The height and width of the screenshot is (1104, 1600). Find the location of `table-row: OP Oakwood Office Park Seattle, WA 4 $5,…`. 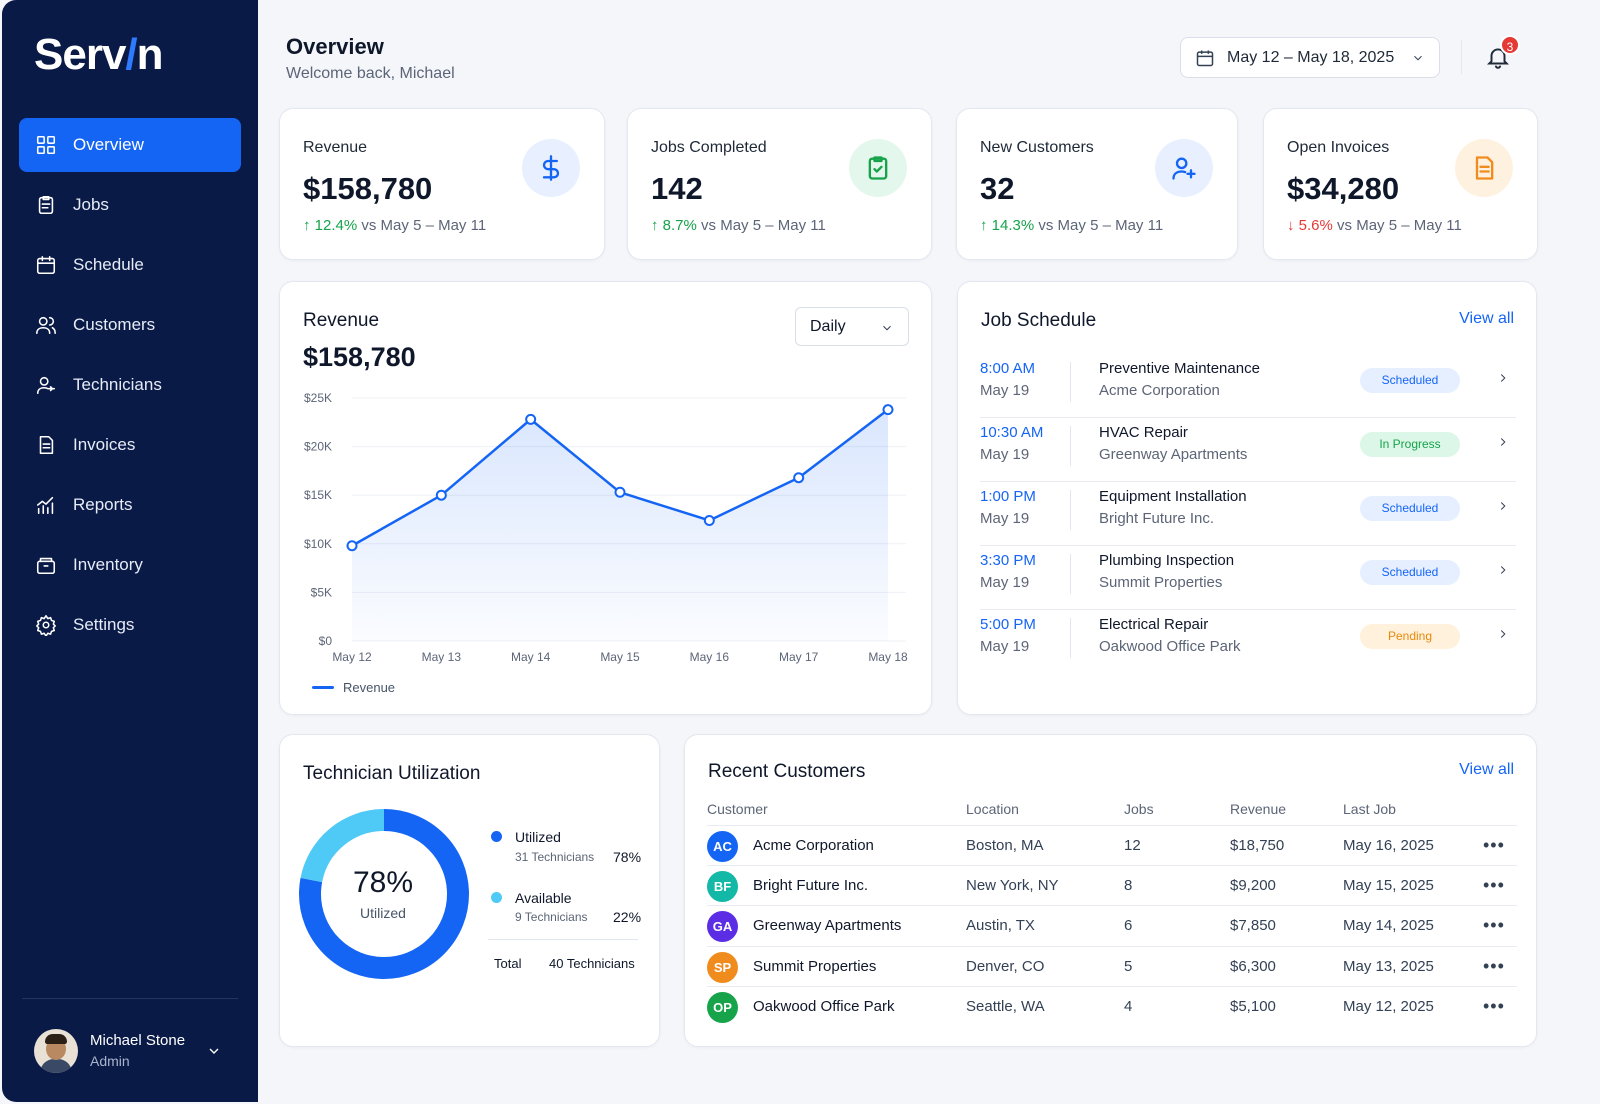

table-row: OP Oakwood Office Park Seattle, WA 4 $5,… is located at coordinates (1112, 1006).